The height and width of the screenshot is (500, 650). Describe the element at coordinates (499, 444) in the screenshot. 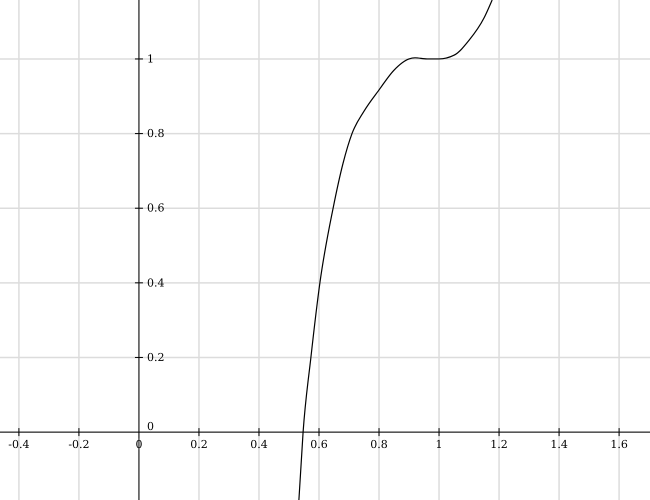

I see `x-tick-label: 1.2` at that location.